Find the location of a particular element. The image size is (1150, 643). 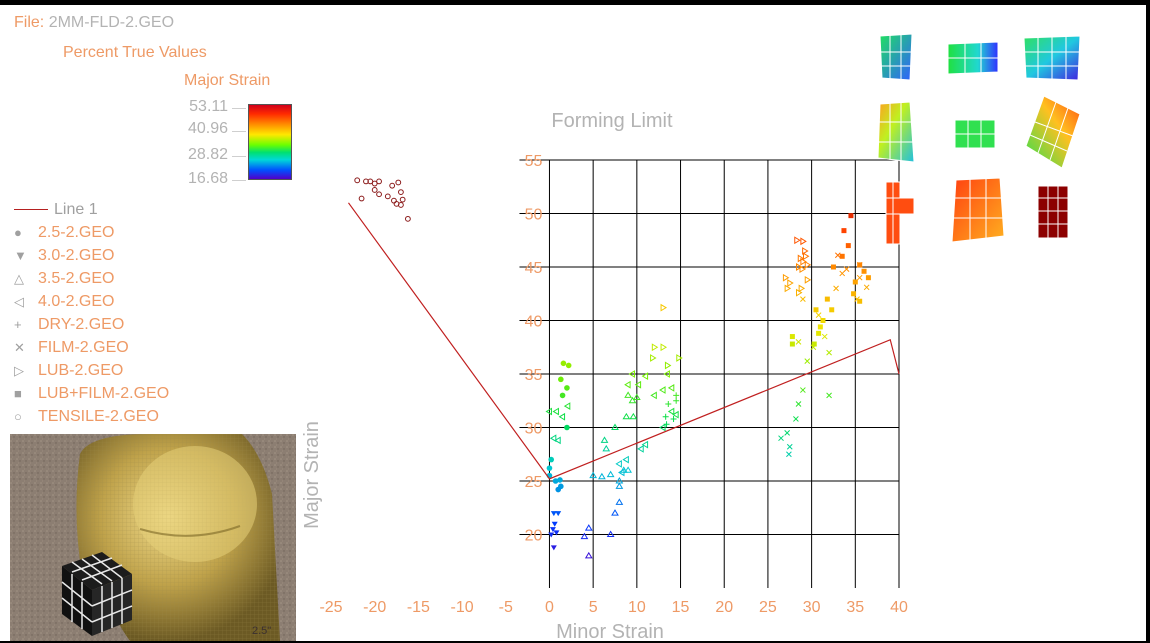

y-tick-label: 45 is located at coordinates (534, 268).